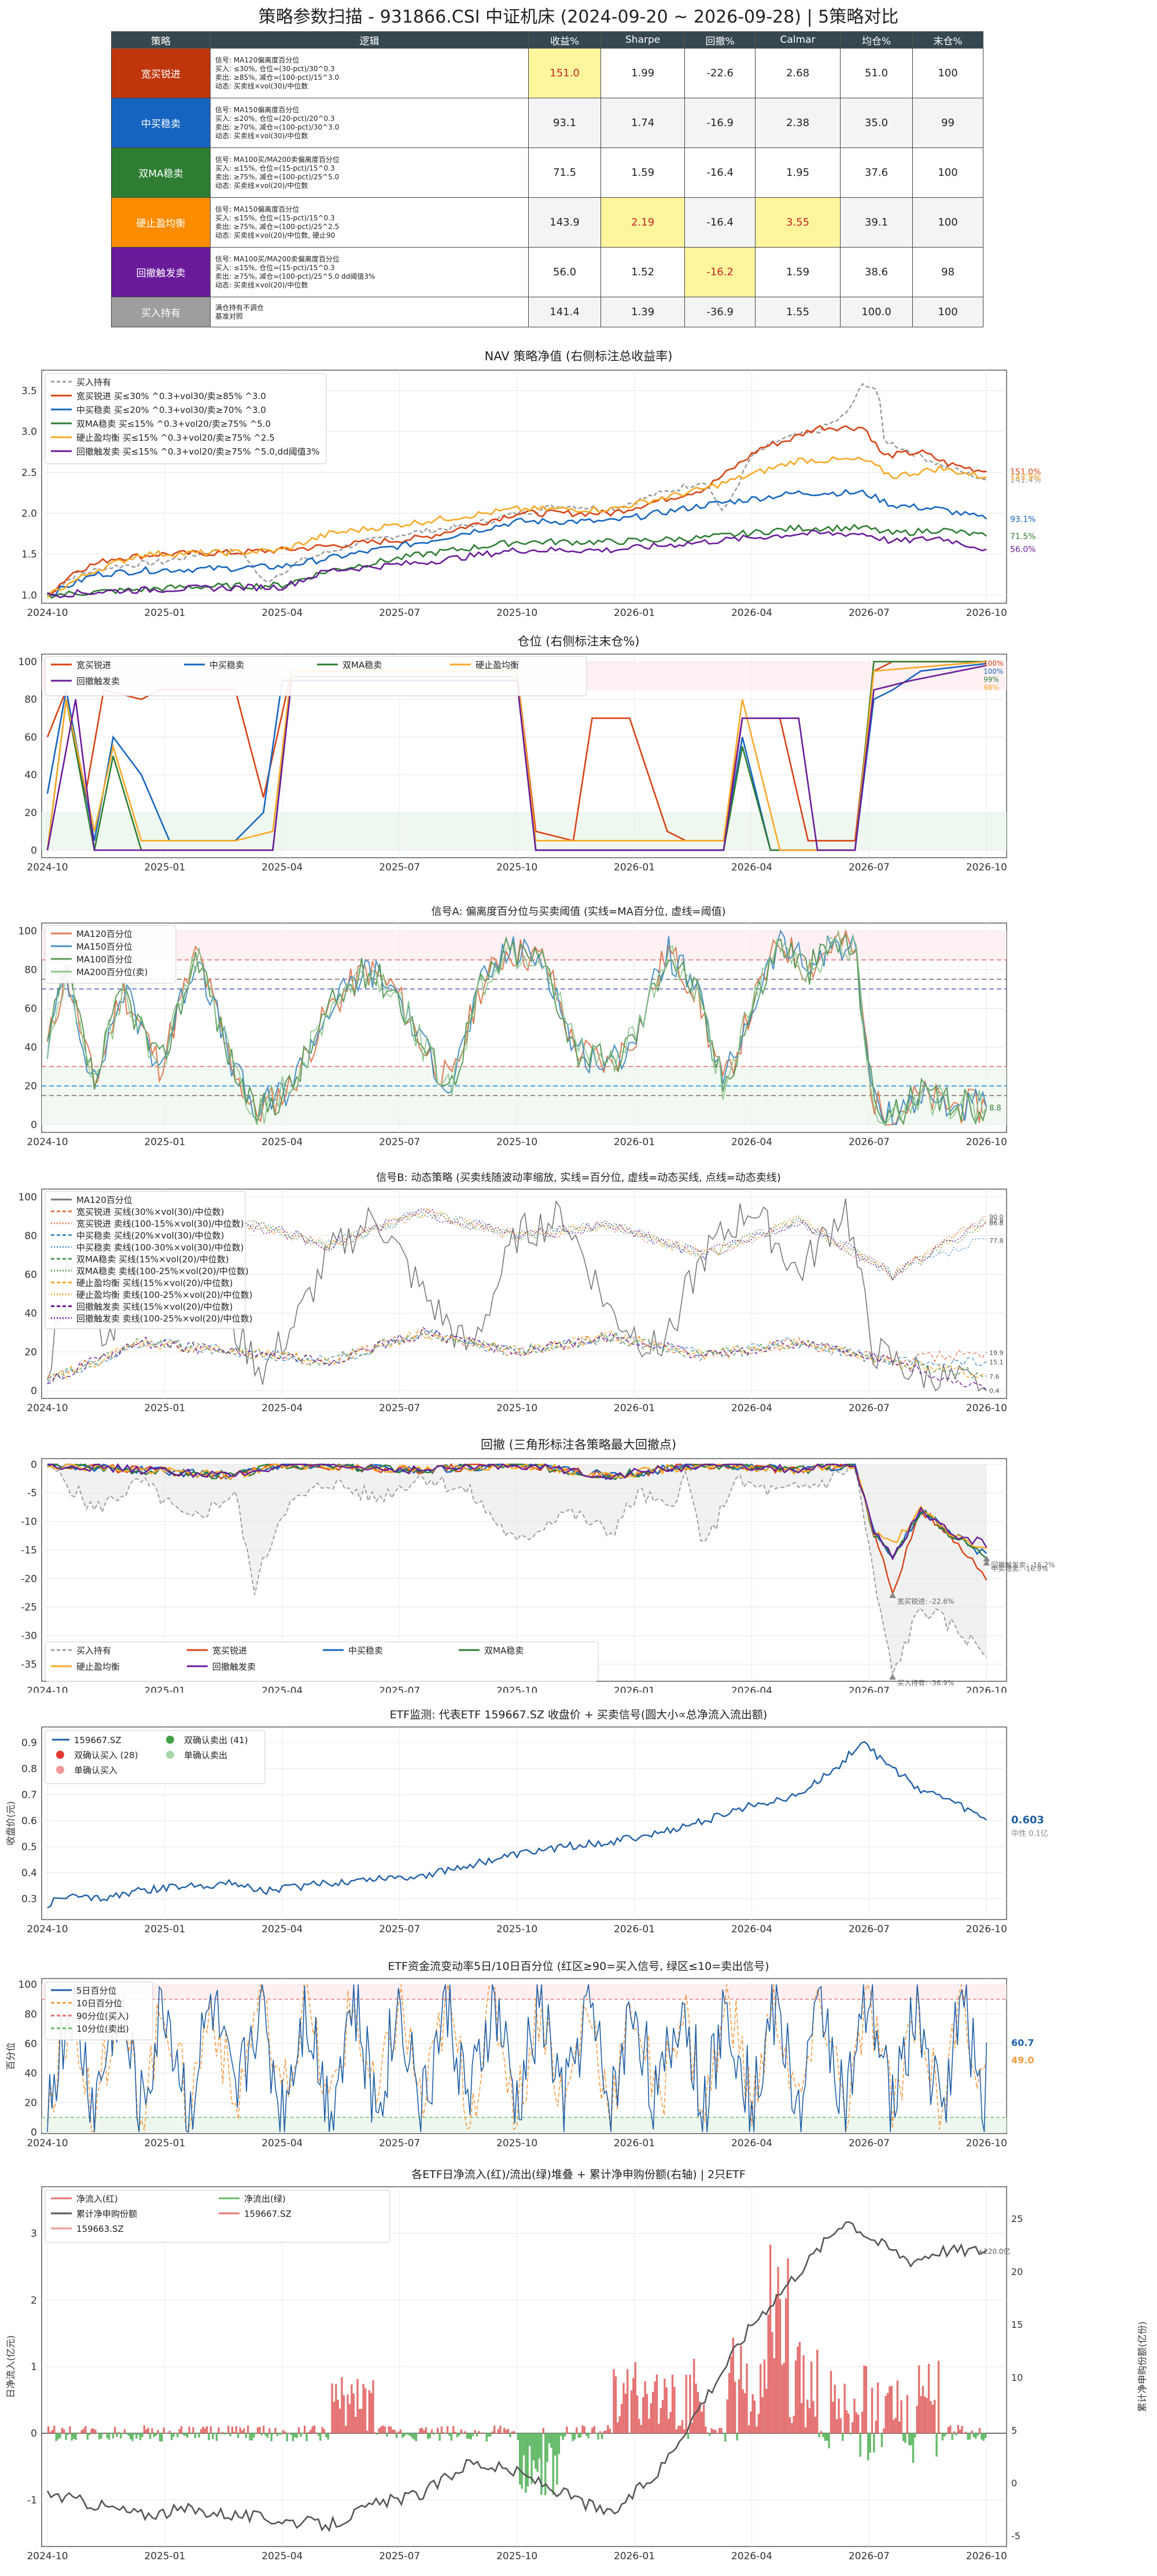 The height and width of the screenshot is (2576, 1157). I want to click on metric-dd: -36.9, so click(720, 312).